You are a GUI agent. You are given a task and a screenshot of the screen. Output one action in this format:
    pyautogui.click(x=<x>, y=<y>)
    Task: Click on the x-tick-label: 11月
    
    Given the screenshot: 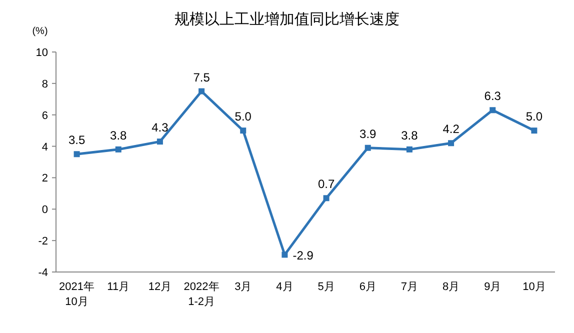 What is the action you would take?
    pyautogui.click(x=118, y=287)
    